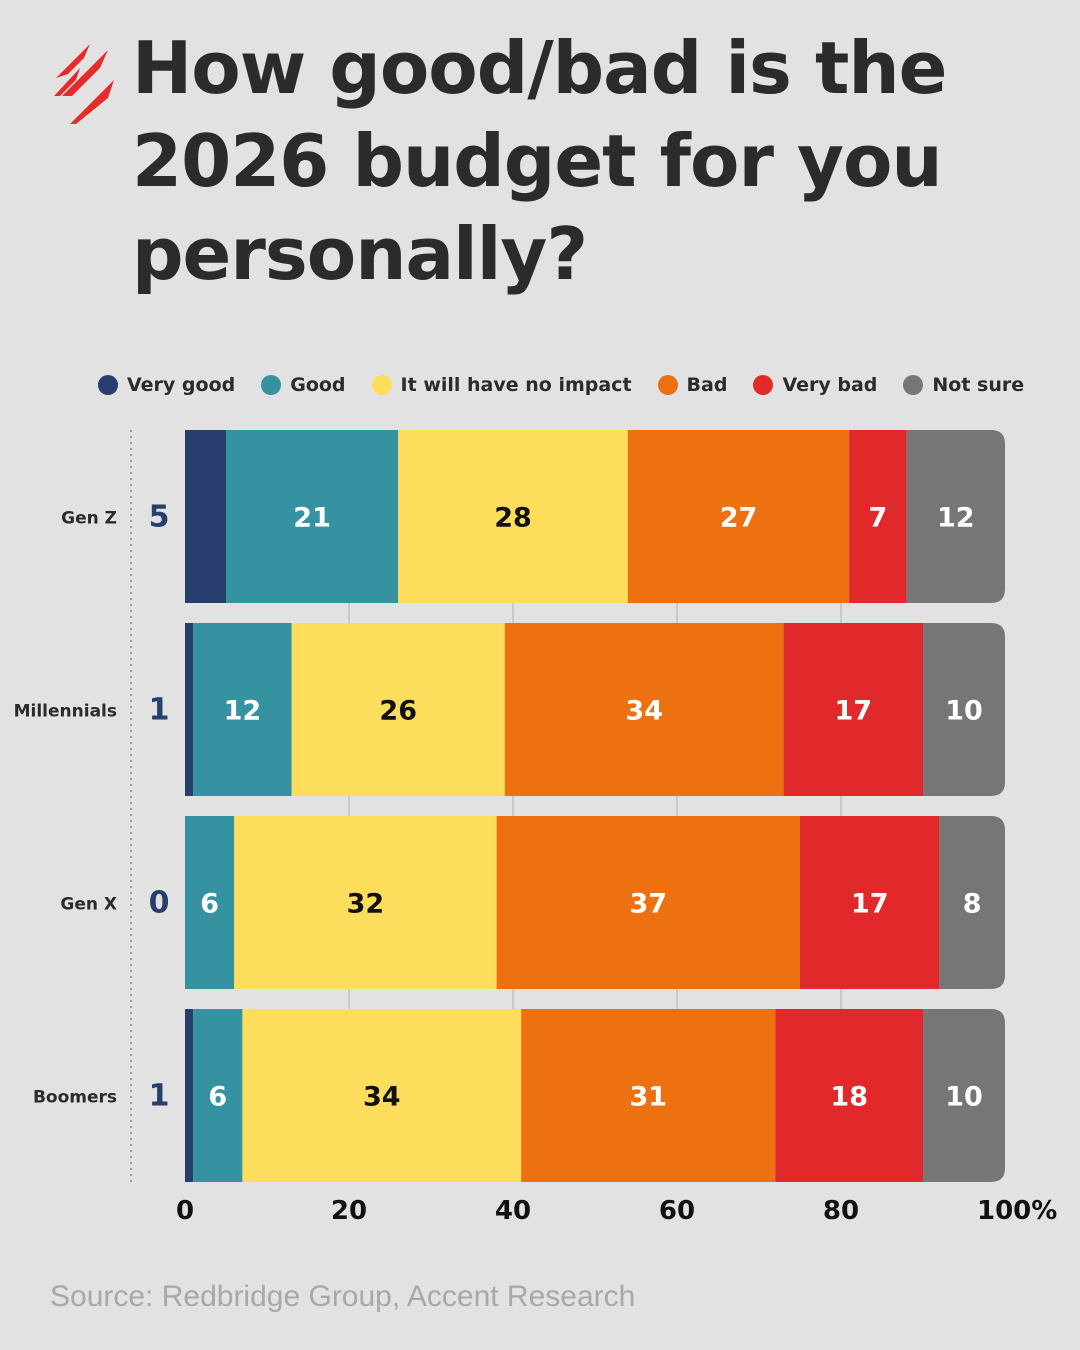 The width and height of the screenshot is (1080, 1350). What do you see at coordinates (677, 1211) in the screenshot?
I see `x-tick-label: 60` at bounding box center [677, 1211].